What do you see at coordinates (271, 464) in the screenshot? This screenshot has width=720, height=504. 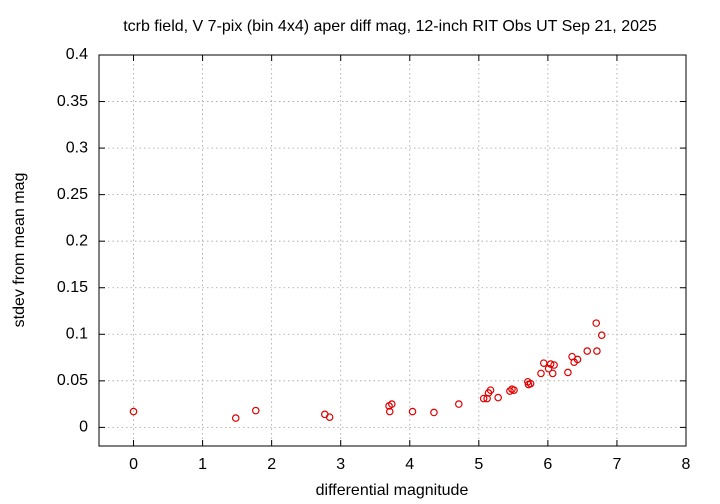 I see `x-tick-label: 2` at bounding box center [271, 464].